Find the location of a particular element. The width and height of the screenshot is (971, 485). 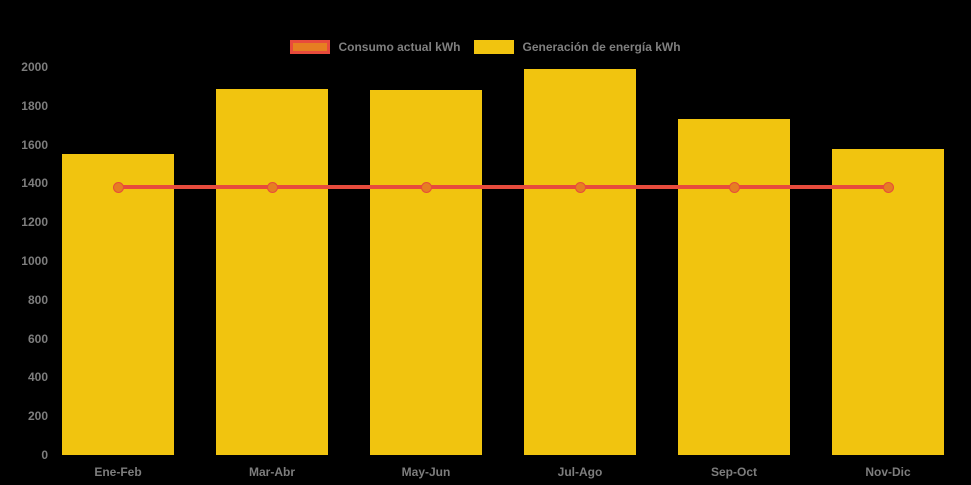

bar-Mar-Abr is located at coordinates (272, 272).